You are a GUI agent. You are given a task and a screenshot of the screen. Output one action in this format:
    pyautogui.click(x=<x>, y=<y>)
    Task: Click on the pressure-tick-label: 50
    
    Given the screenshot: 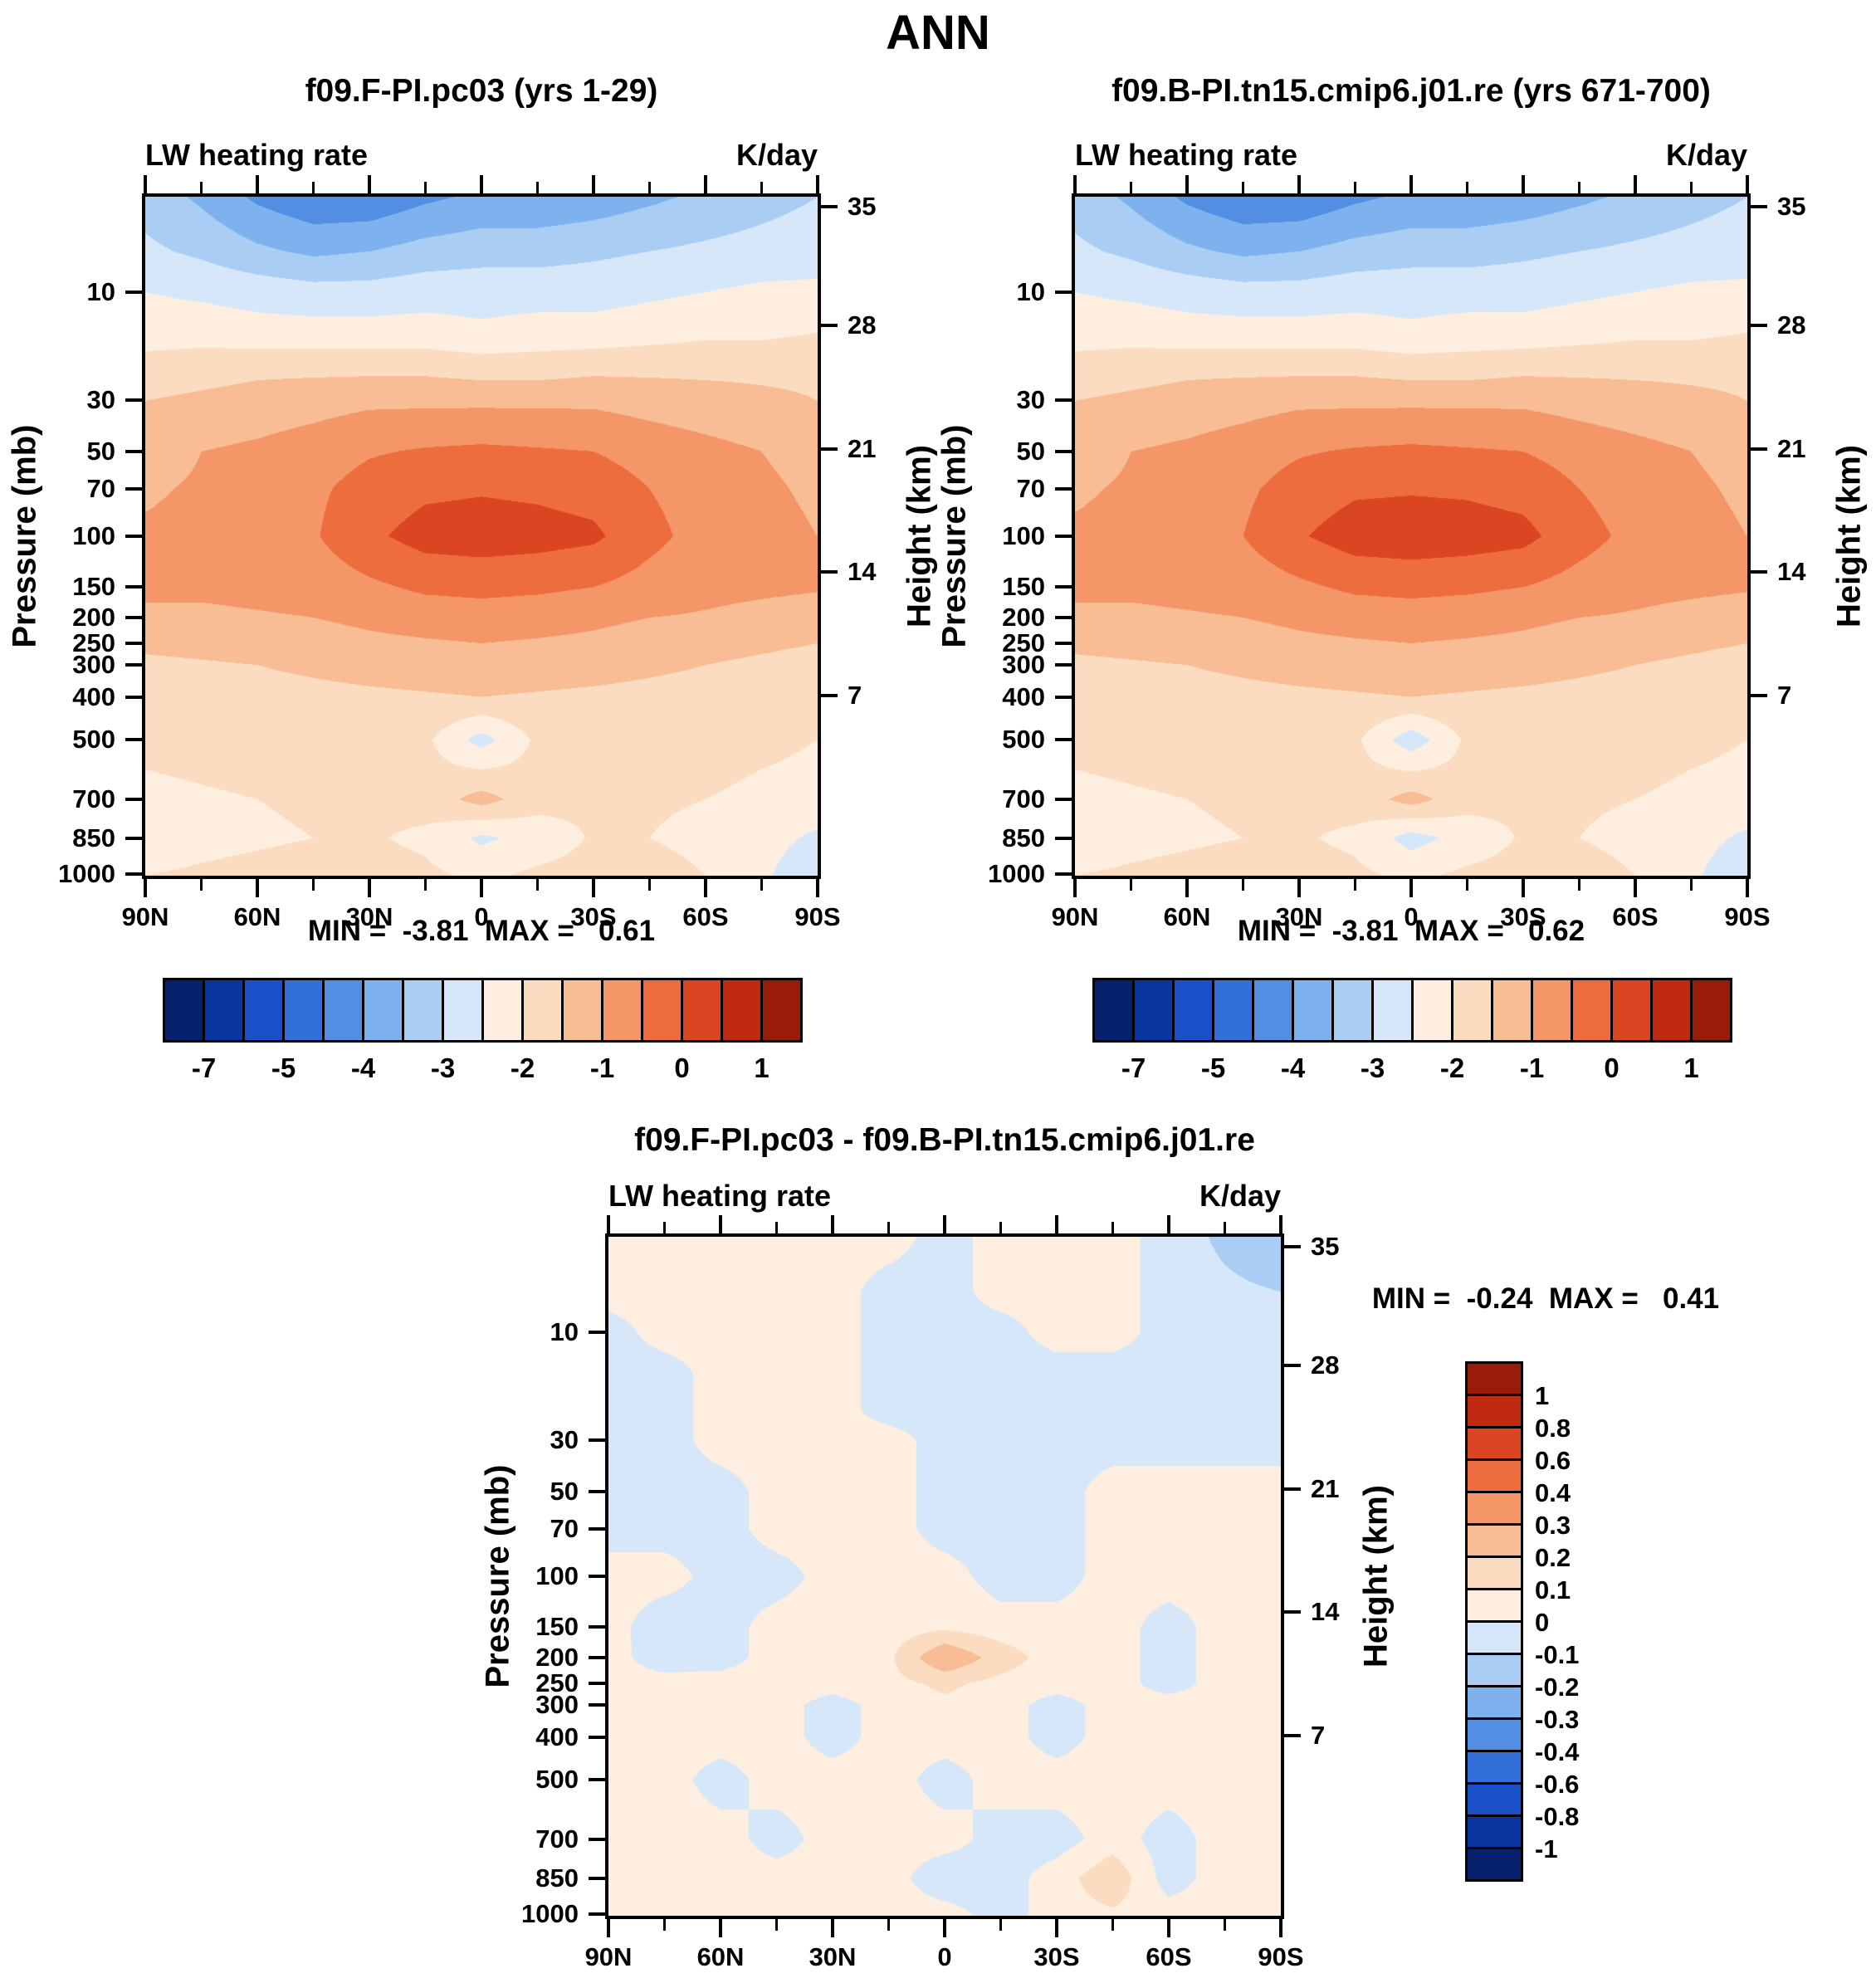 What is the action you would take?
    pyautogui.click(x=101, y=451)
    